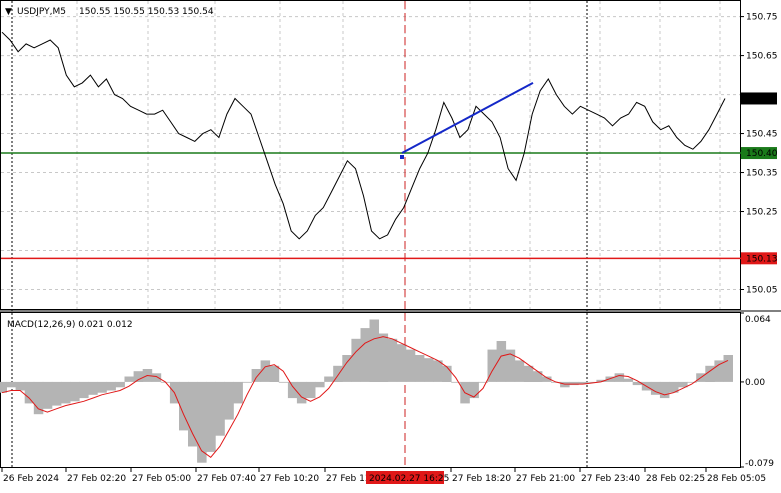 The height and width of the screenshot is (493, 781). Describe the element at coordinates (762, 174) in the screenshot. I see `price-tick-label: 150.35` at that location.